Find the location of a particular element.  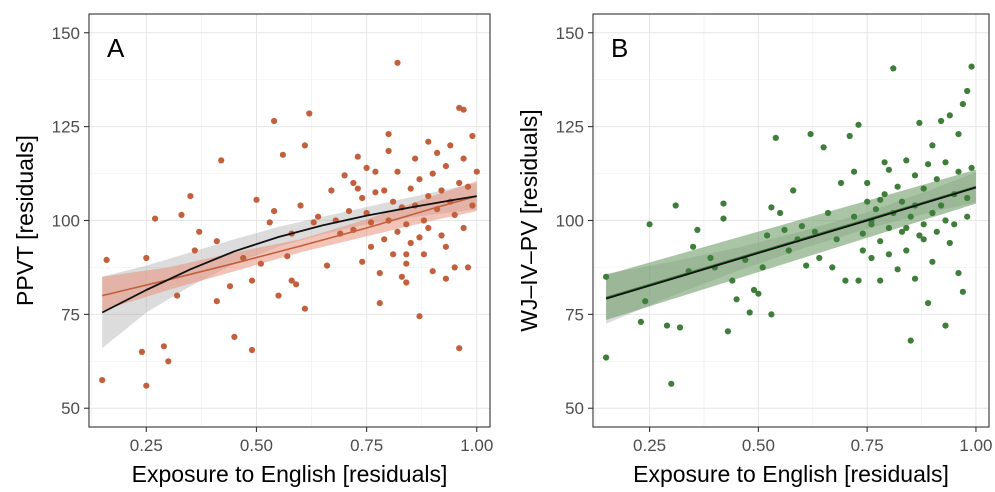

panel-b-x-tick-label: 0.25 is located at coordinates (649, 445).